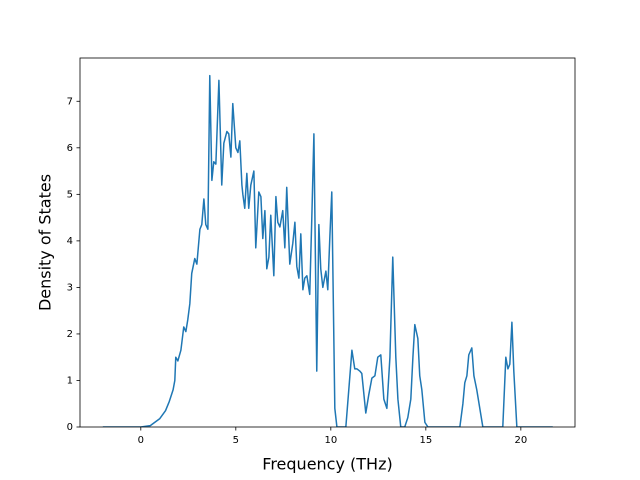 This screenshot has width=640, height=480. What do you see at coordinates (327, 464) in the screenshot?
I see `x-axis-label: Frequency (THz)` at bounding box center [327, 464].